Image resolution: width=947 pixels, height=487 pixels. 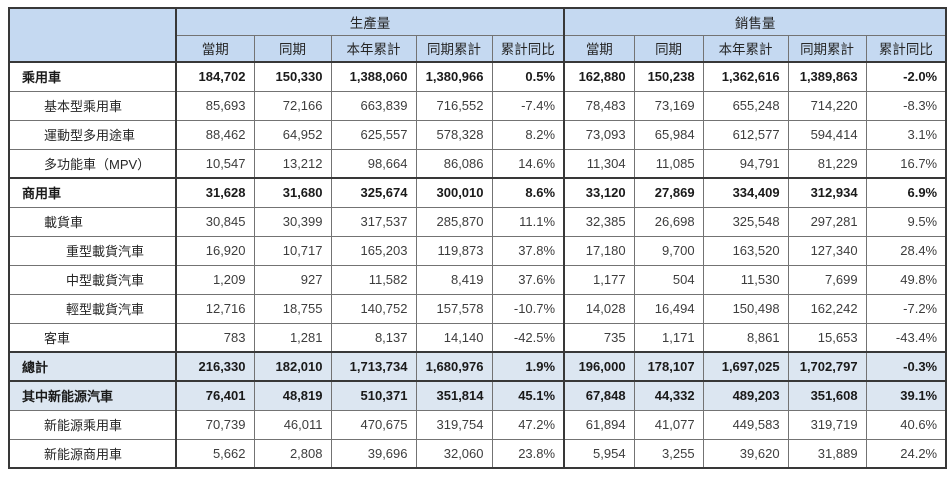 What do you see at coordinates (92, 337) in the screenshot?
I see `row-label-cell: 客車` at bounding box center [92, 337].